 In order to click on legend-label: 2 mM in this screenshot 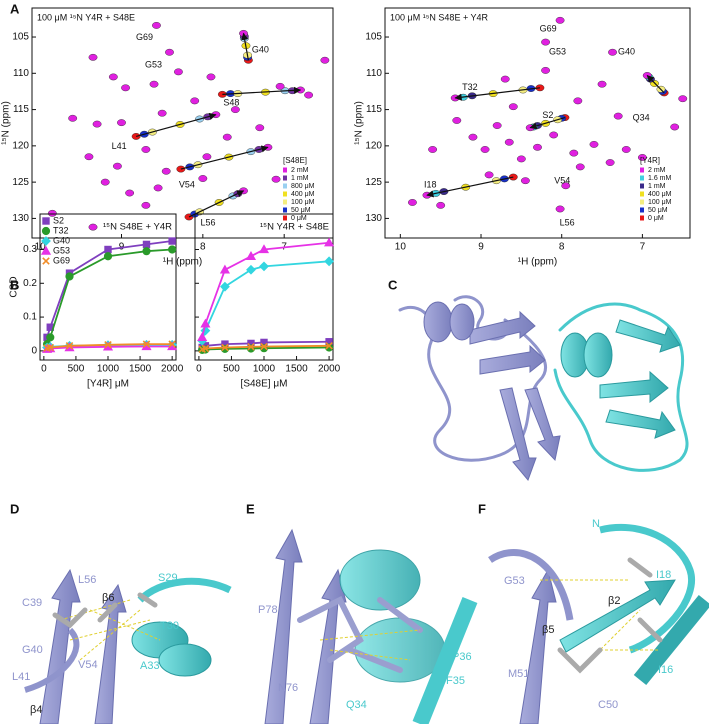, I will do `click(300, 170)`.